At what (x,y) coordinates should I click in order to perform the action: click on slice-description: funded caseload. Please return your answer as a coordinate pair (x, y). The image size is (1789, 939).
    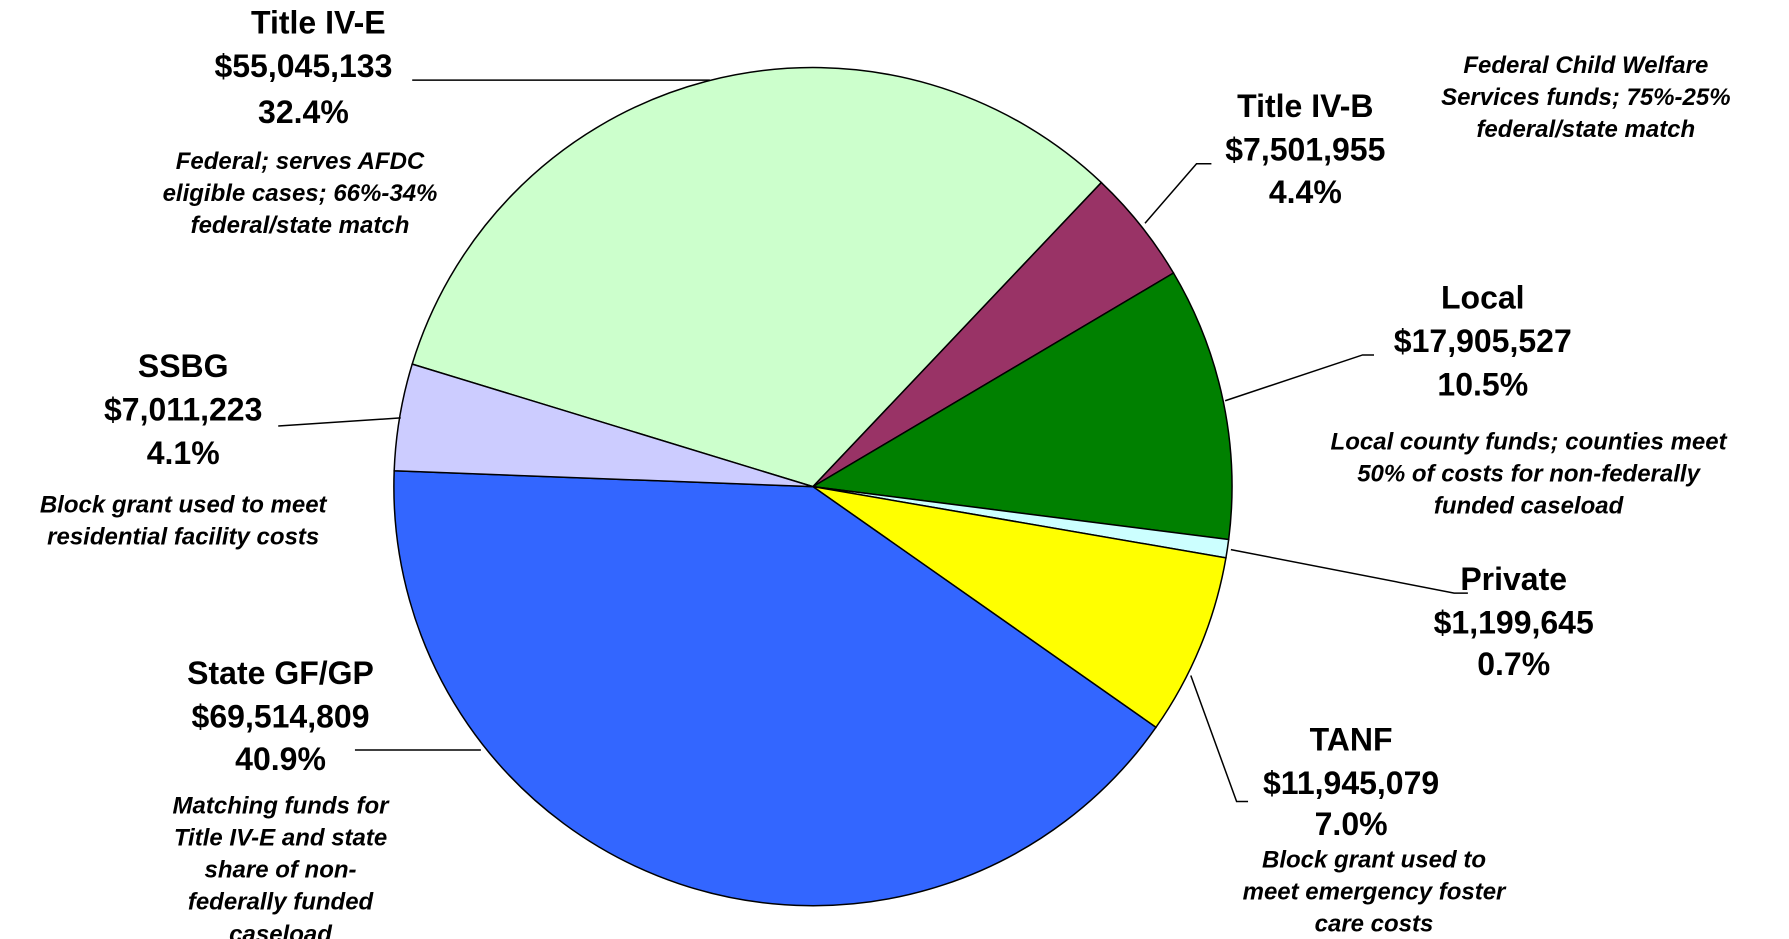
    Looking at the image, I should click on (1529, 506).